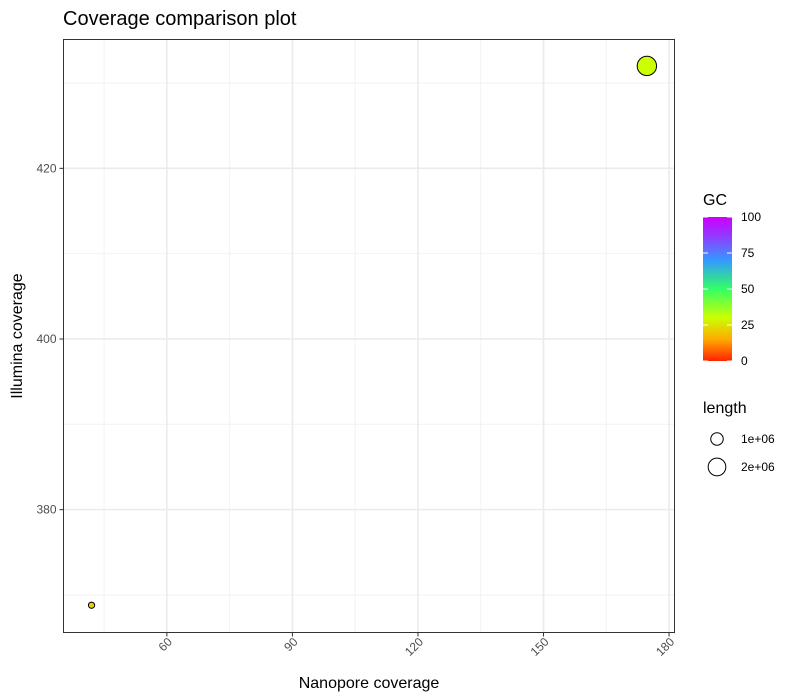 This screenshot has height=700, width=800. Describe the element at coordinates (166, 644) in the screenshot. I see `x-tick-label: 60` at that location.